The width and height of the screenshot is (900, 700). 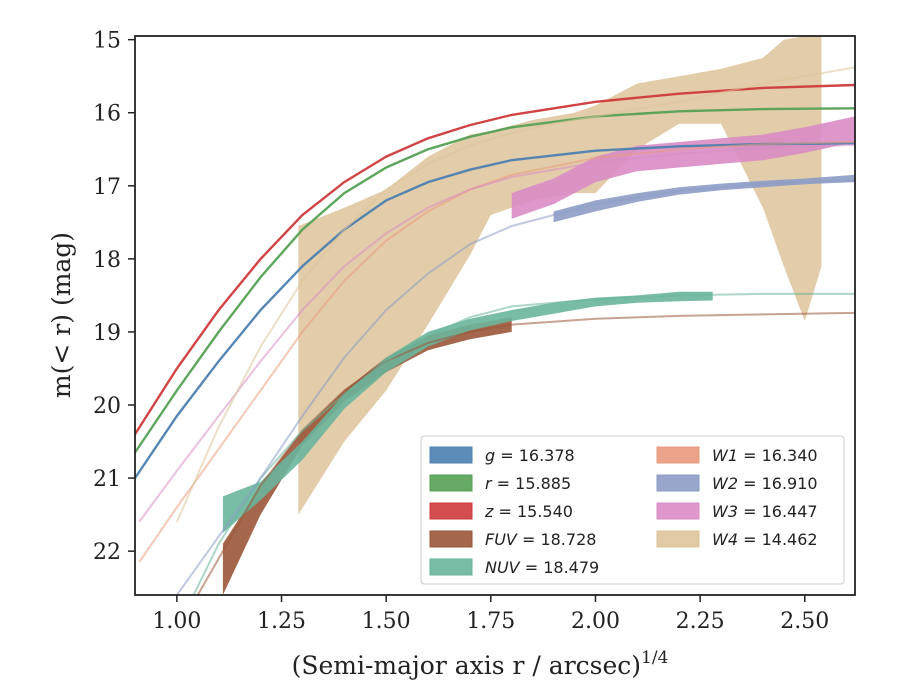 What do you see at coordinates (107, 479) in the screenshot?
I see `y-tick-label: 21` at bounding box center [107, 479].